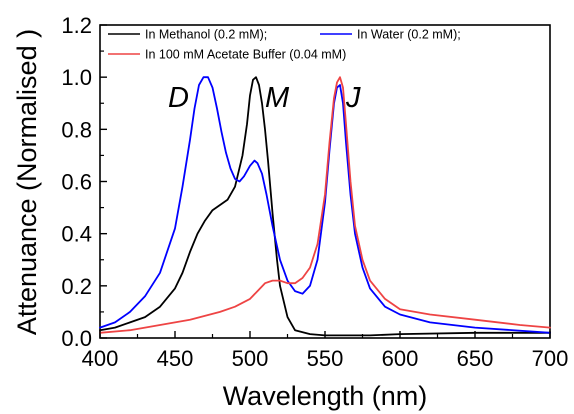  I want to click on y-tick-label: 0.8, so click(76, 129).